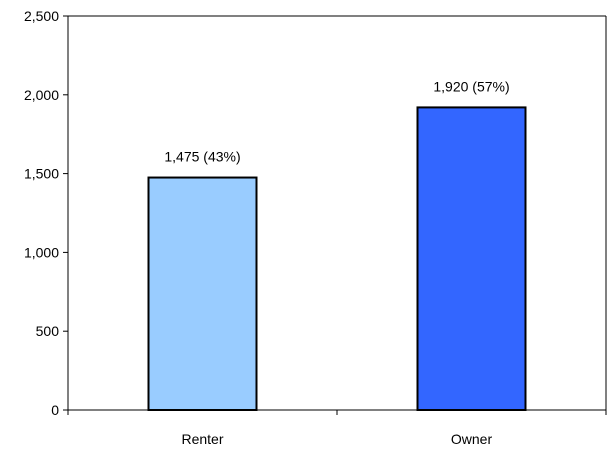  Describe the element at coordinates (41, 95) in the screenshot. I see `y-tick-label: 2,000` at that location.